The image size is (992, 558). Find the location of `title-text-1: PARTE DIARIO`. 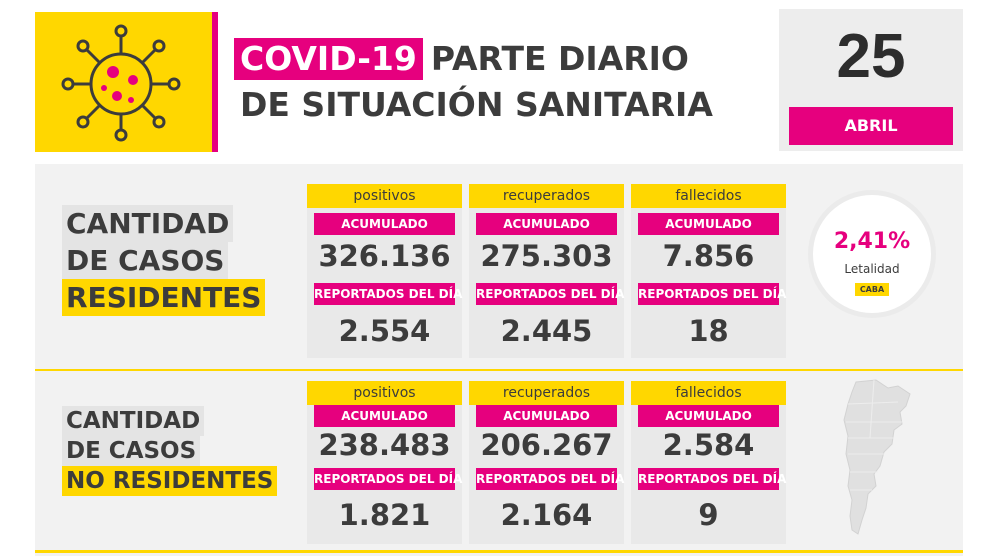

title-text-1: PARTE DIARIO is located at coordinates (559, 58).